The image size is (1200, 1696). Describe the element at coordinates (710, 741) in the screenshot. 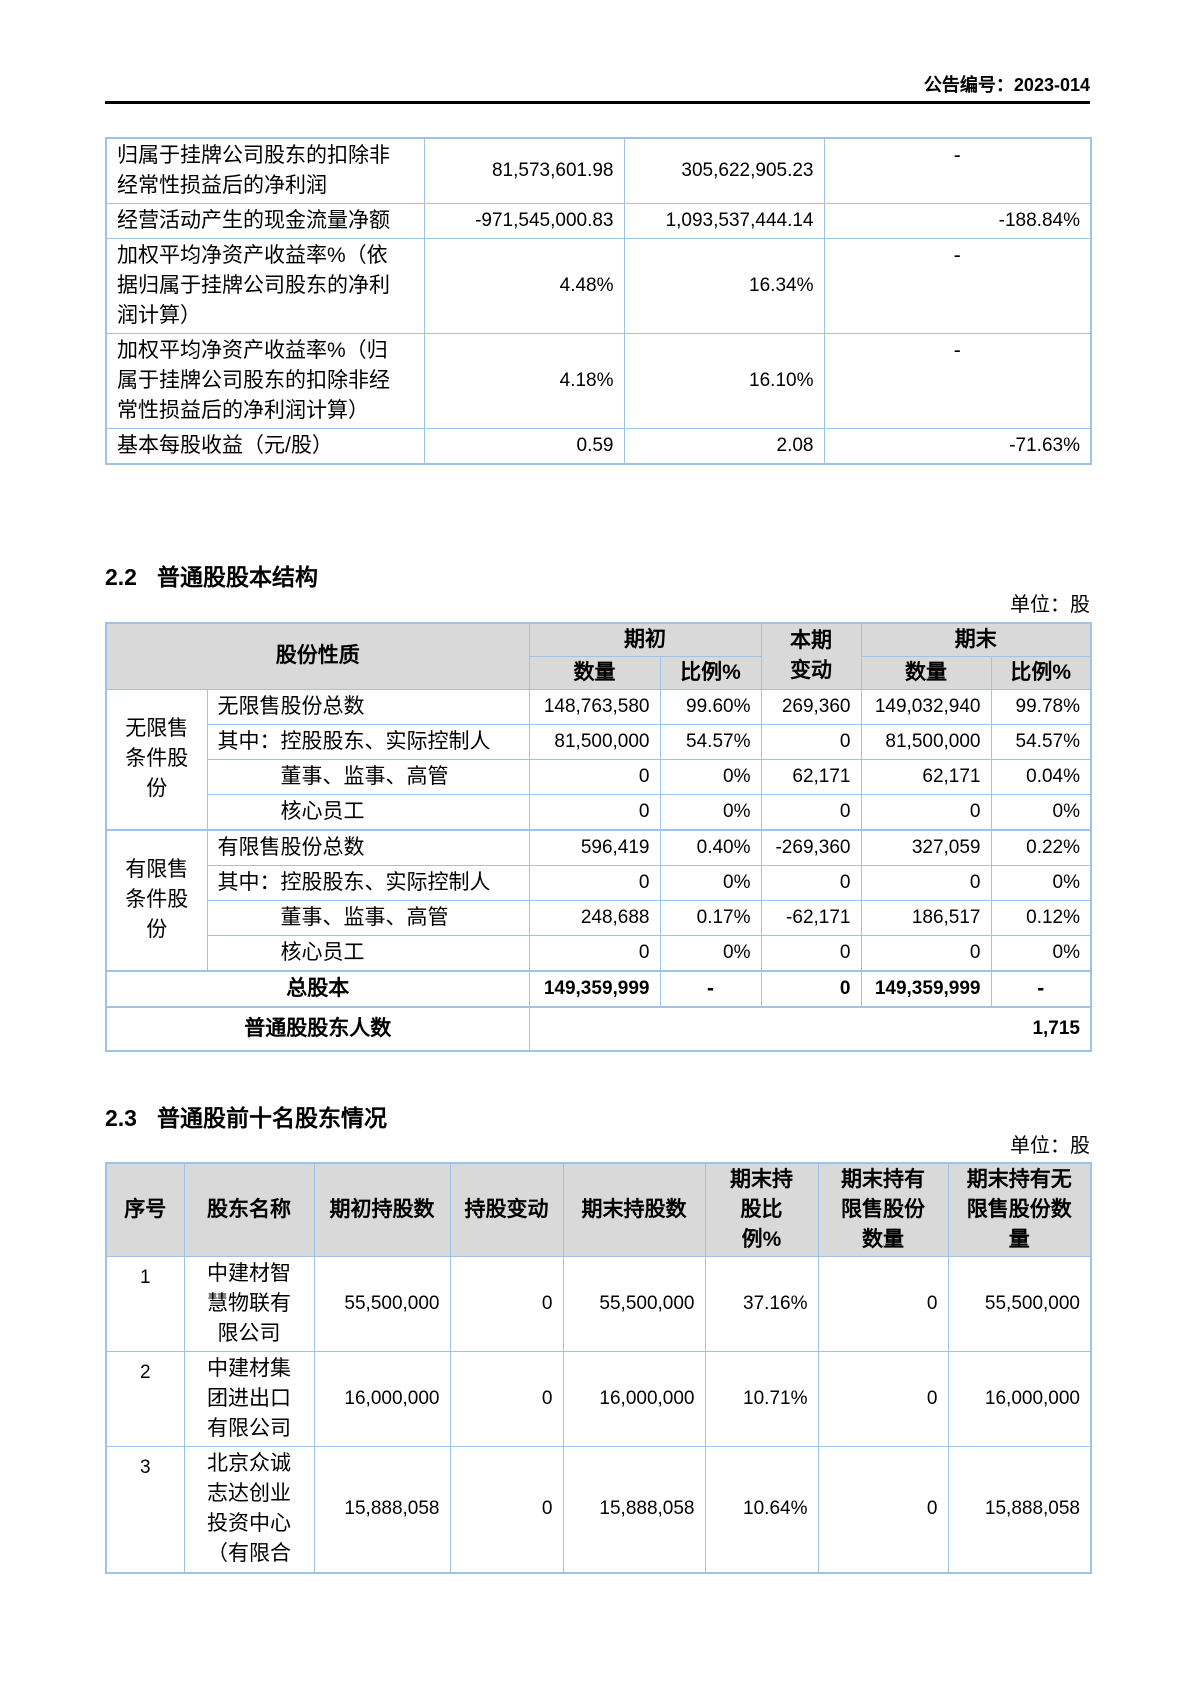

I see `begin-ratio: 54.57%` at that location.